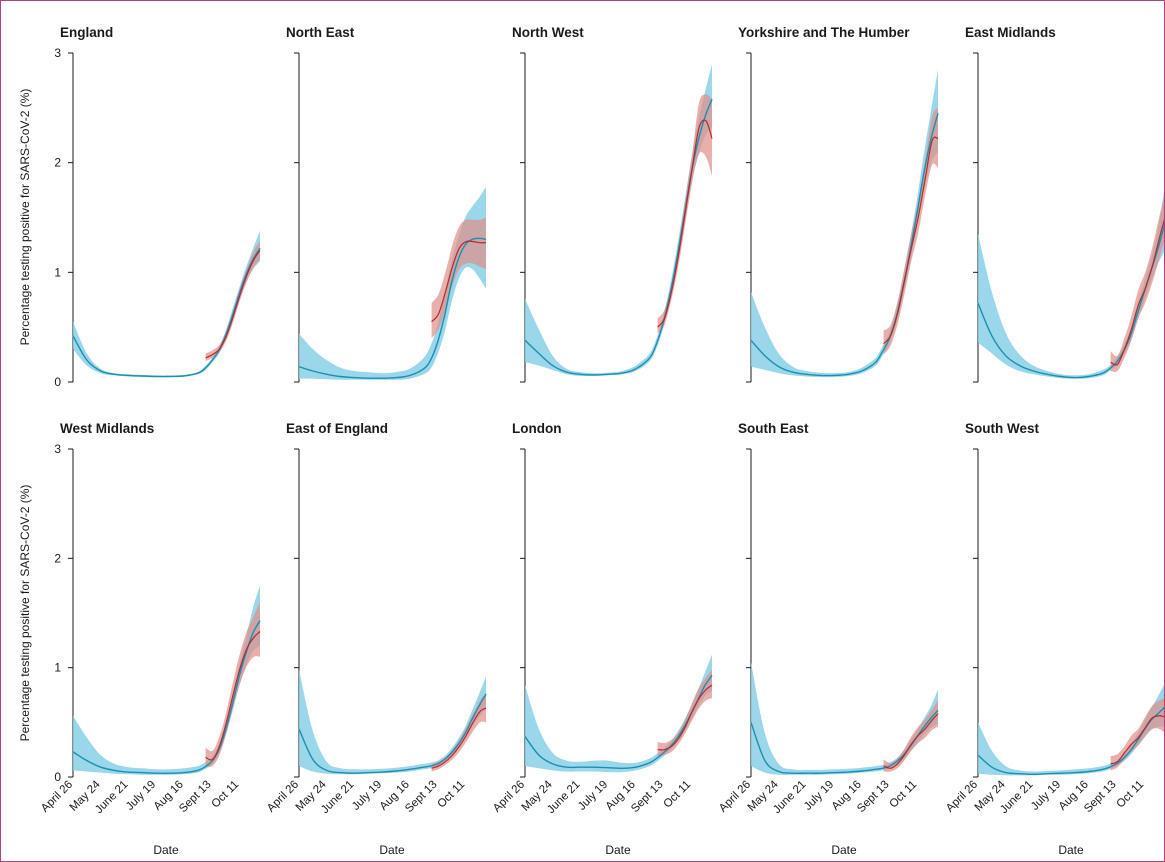 This screenshot has width=1165, height=862. I want to click on panel-north-east: North East, so click(386, 204).